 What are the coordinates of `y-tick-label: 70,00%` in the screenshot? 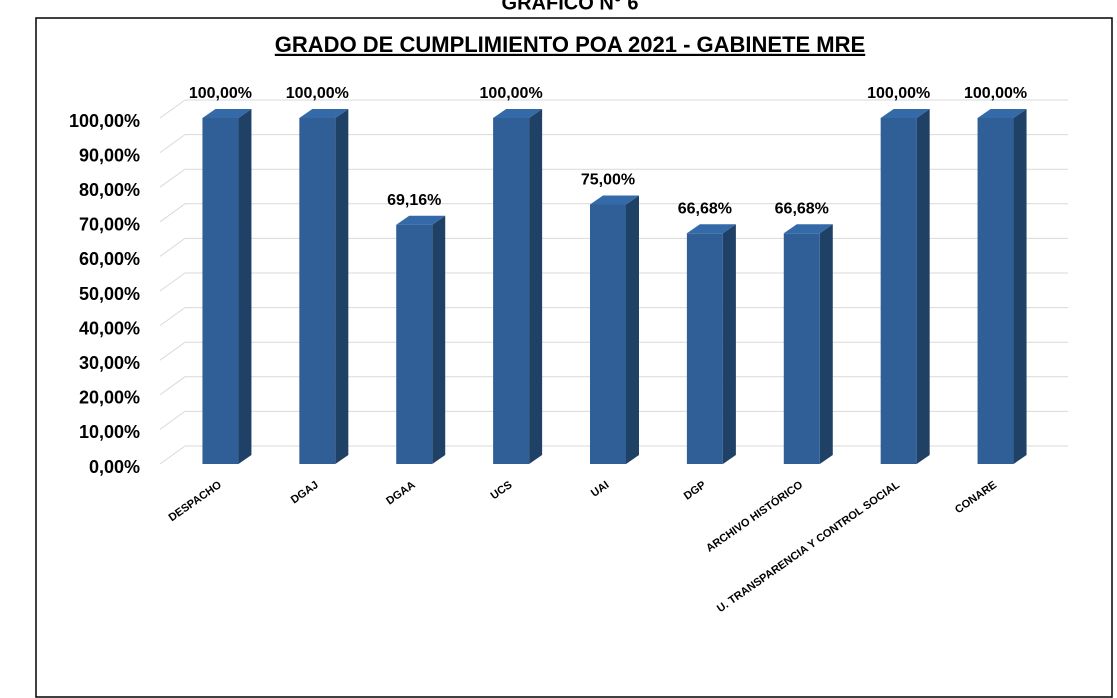 It's located at (109, 225).